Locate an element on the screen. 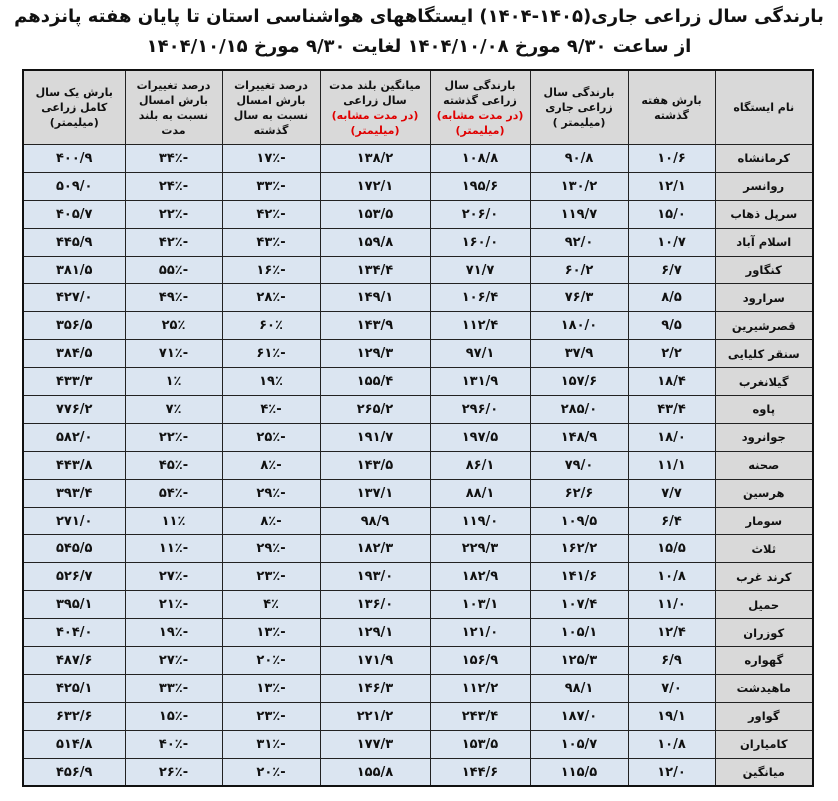 The width and height of the screenshot is (838, 801). table-row: سرارود ۸/۵ ۷۶/۳ ۱۰۶/۴ ۱۴۹/۱ -۲۸٪ -۴۹٪ ۴۲۷/۰ is located at coordinates (418, 298).